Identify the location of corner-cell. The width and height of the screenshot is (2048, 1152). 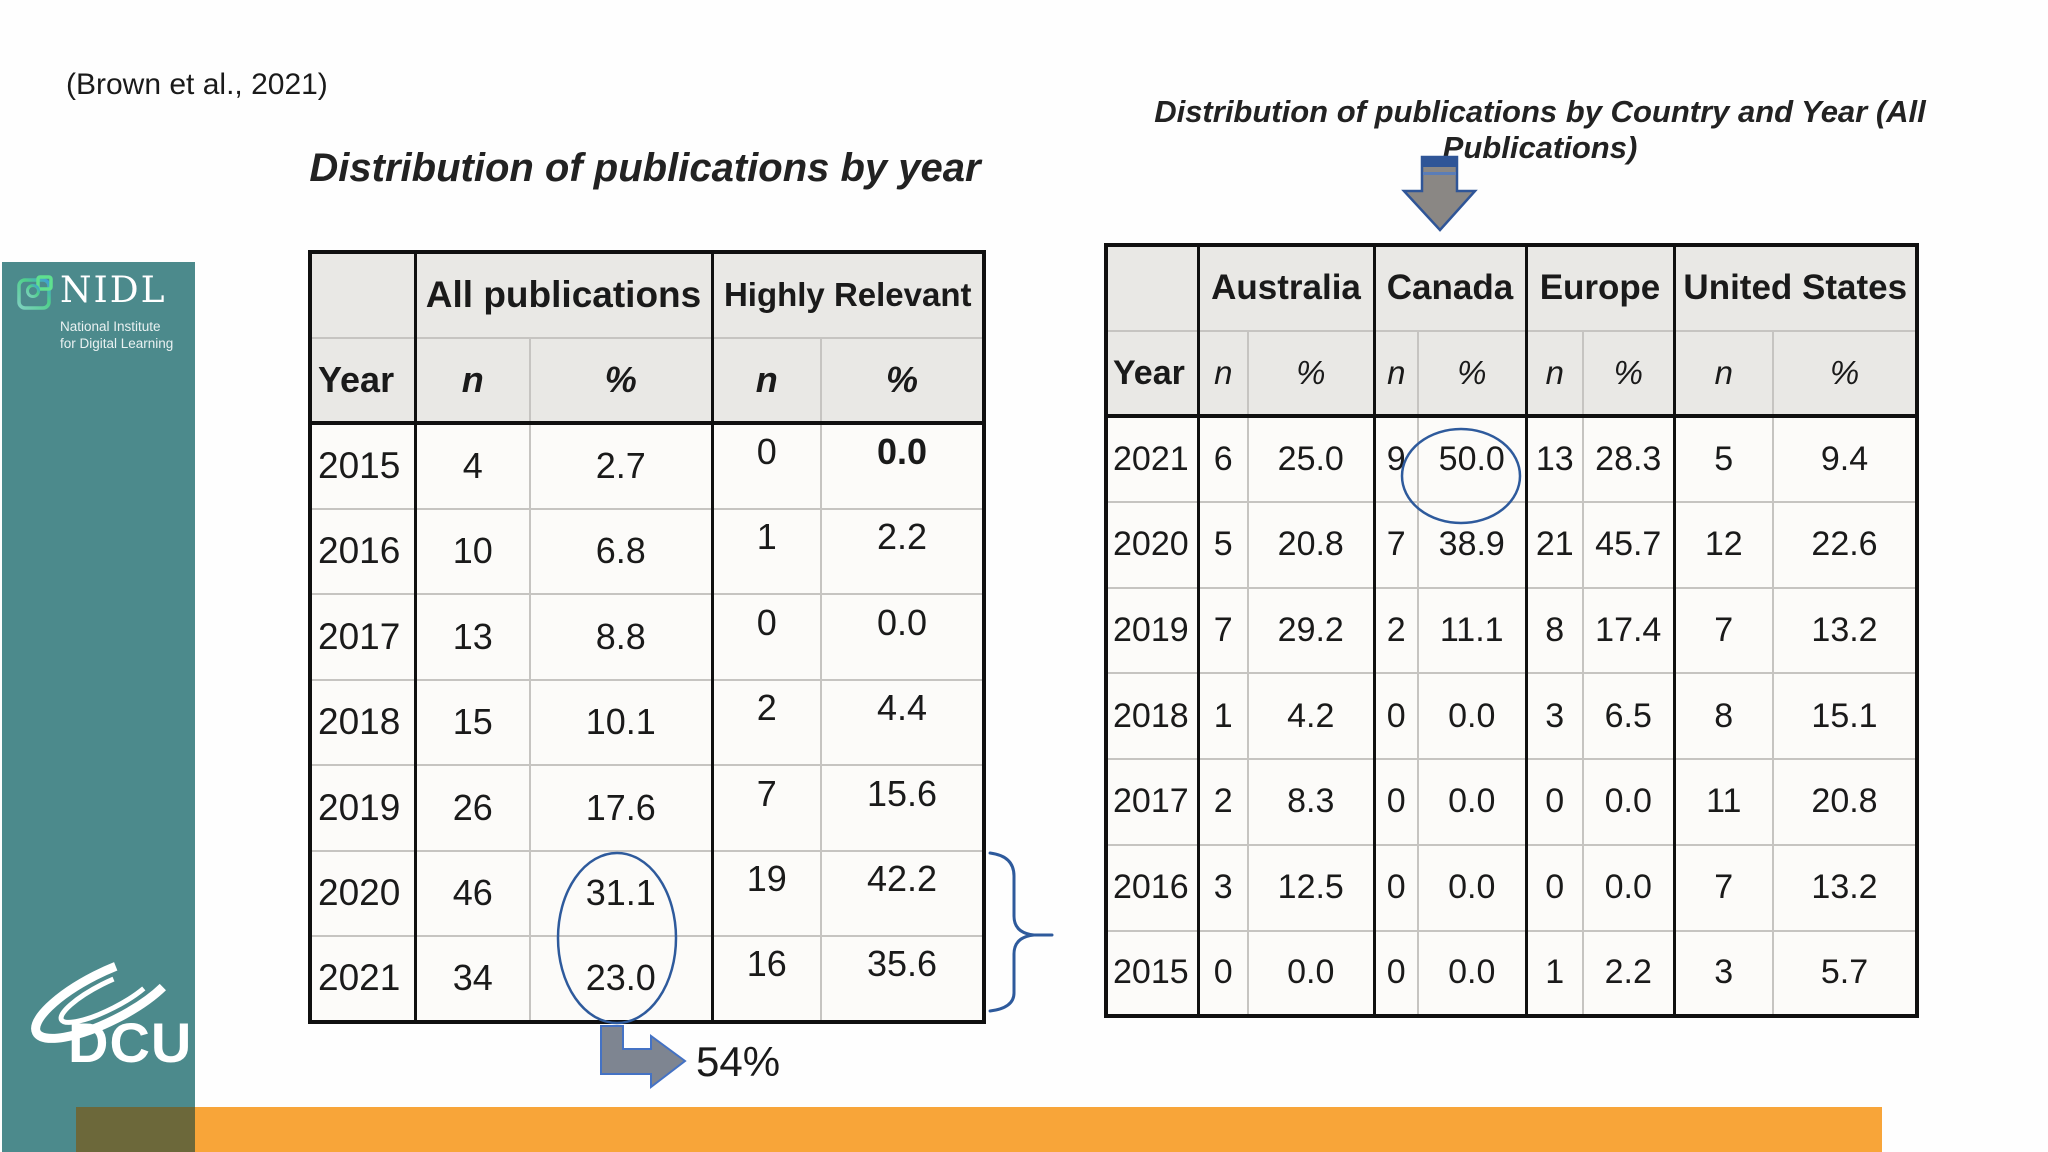
(1153, 288).